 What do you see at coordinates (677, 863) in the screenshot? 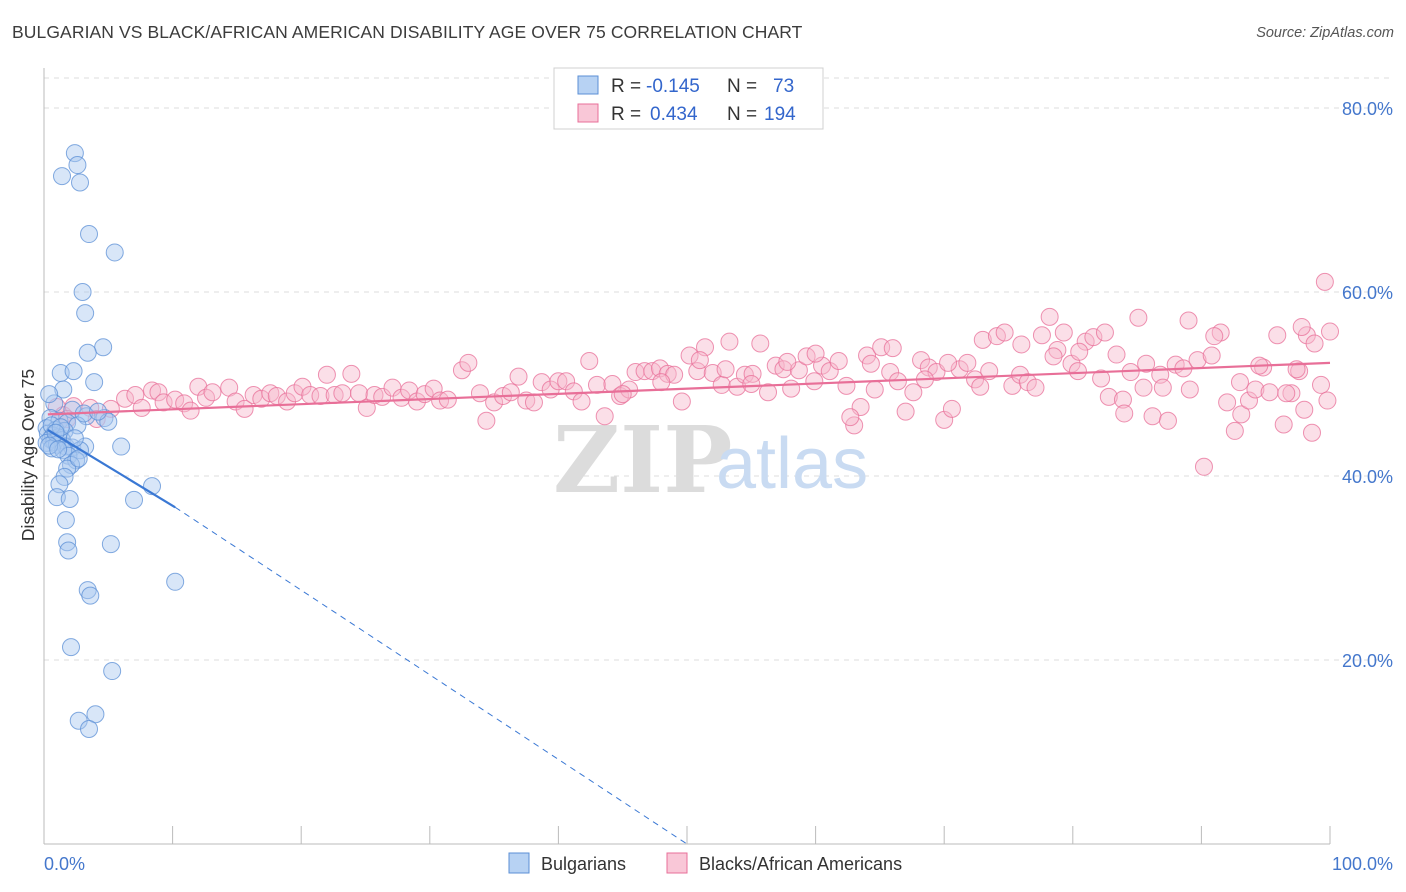
I see `bottom-legend-swatch-blacks` at bounding box center [677, 863].